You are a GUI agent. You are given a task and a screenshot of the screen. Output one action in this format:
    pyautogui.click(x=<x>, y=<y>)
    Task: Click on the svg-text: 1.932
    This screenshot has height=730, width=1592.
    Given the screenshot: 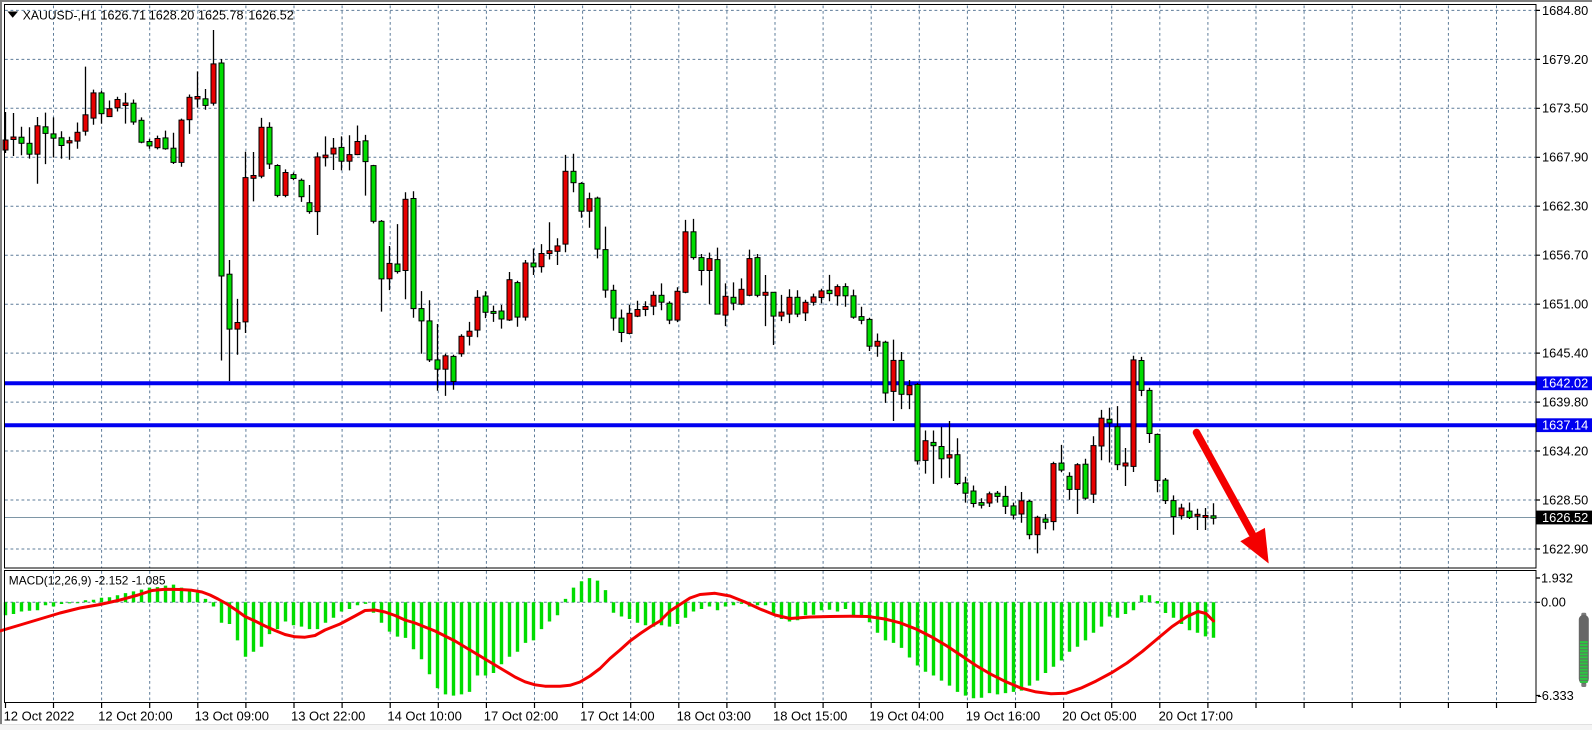 What is the action you would take?
    pyautogui.click(x=1557, y=577)
    